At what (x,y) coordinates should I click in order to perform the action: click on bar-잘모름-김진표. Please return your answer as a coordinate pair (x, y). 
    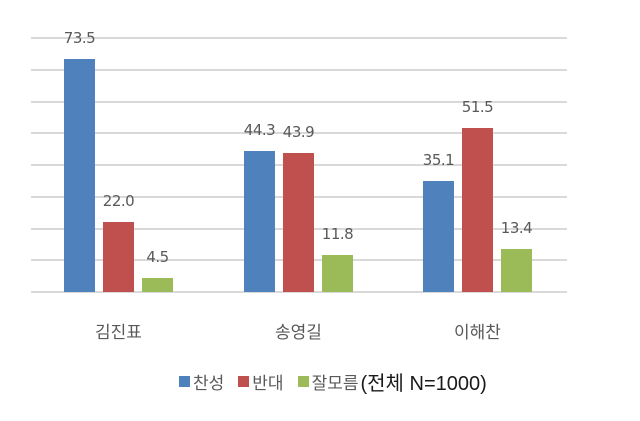
    Looking at the image, I should click on (157, 284).